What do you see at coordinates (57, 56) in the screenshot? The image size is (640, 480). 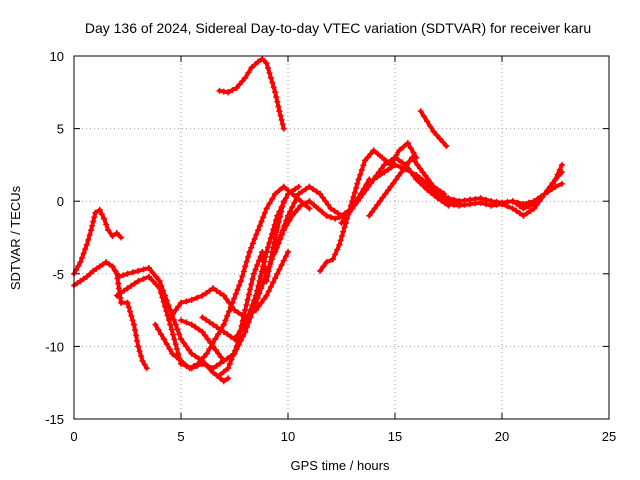 I see `y-tick-label: 10` at bounding box center [57, 56].